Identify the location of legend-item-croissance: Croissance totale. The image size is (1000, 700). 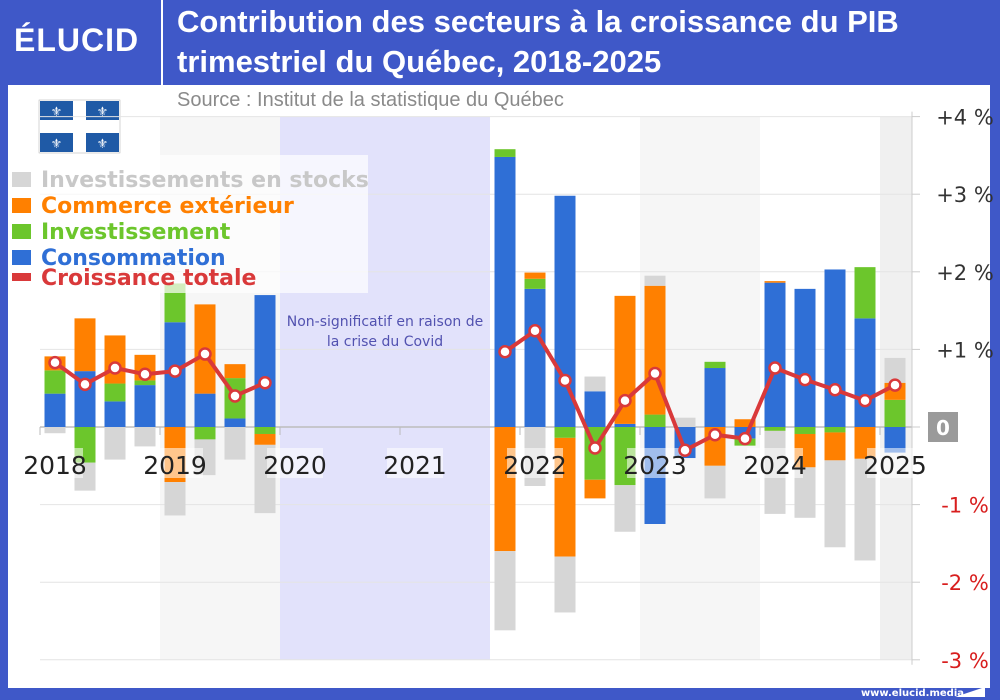
(134, 279).